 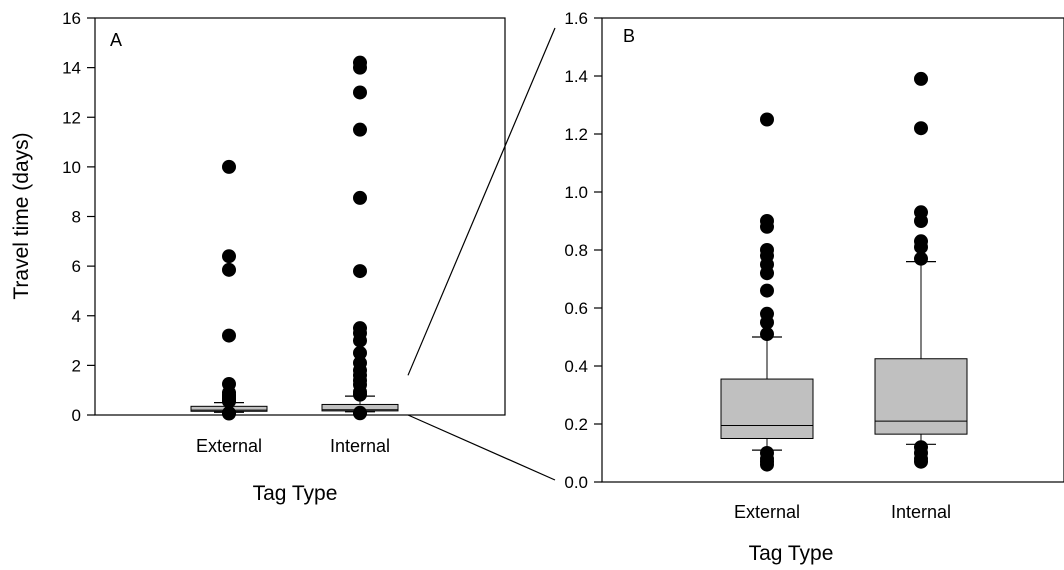 What do you see at coordinates (71, 117) in the screenshot?
I see `y-tick-label: 12` at bounding box center [71, 117].